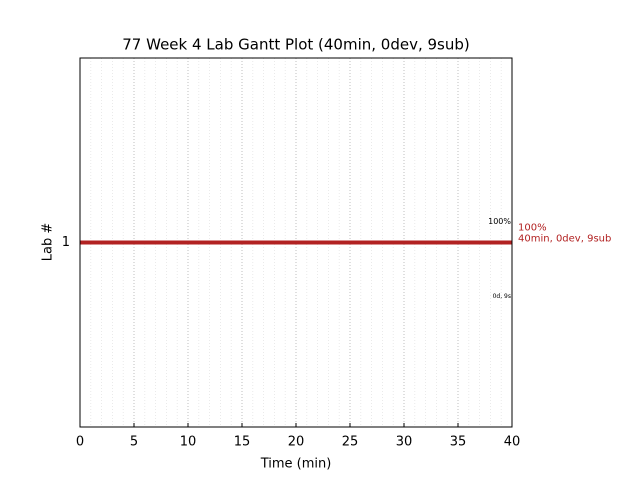 The image size is (640, 480). What do you see at coordinates (532, 228) in the screenshot?
I see `bar-label: 100%` at bounding box center [532, 228].